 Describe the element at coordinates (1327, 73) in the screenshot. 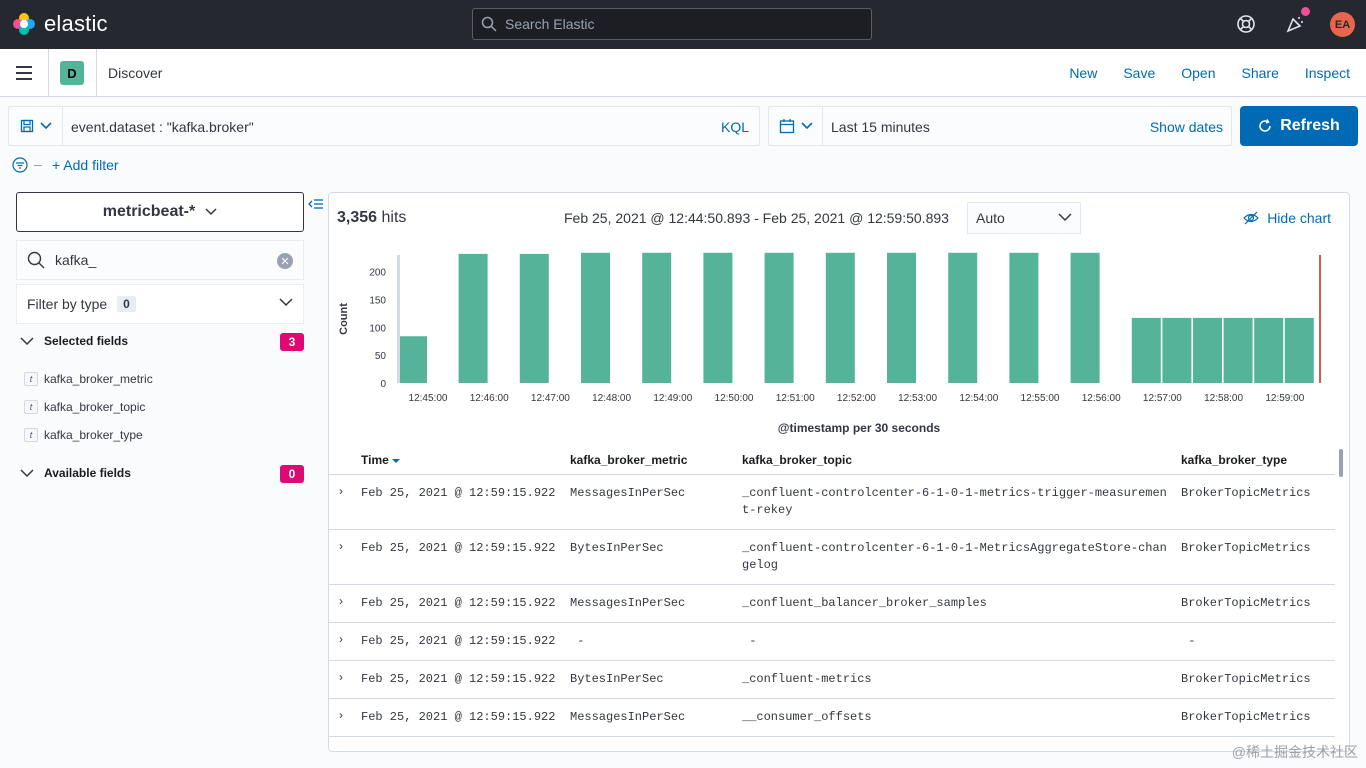

I see `inspect-button: Inspect` at that location.